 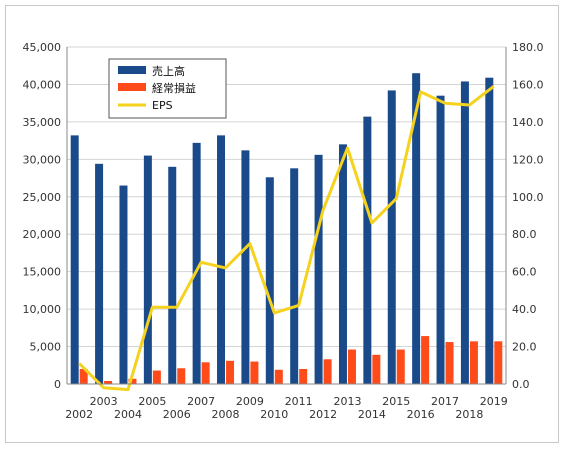 I want to click on x-tick-label: 2005, so click(x=152, y=401).